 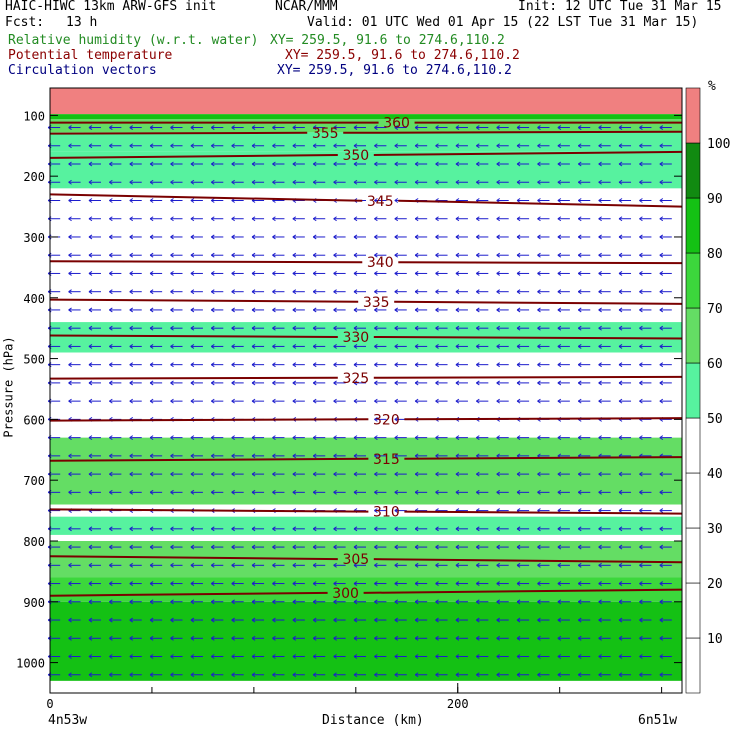 What do you see at coordinates (386, 420) in the screenshot?
I see `theta-label-320: 320` at bounding box center [386, 420].